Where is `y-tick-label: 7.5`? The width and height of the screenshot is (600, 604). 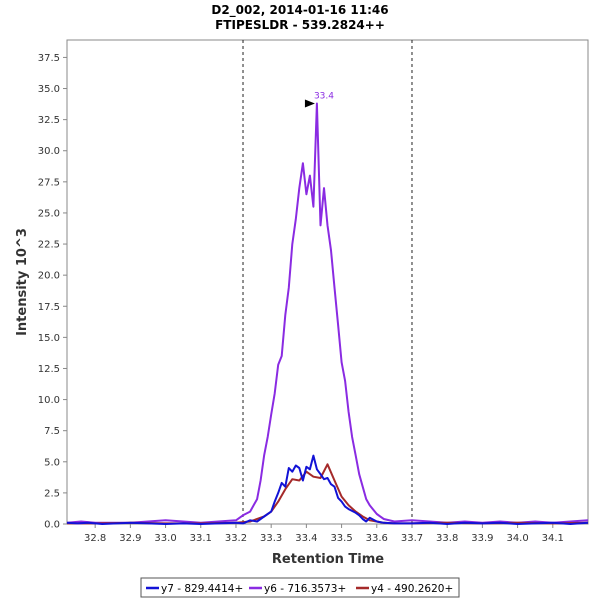
y-tick-label: 7.5 is located at coordinates (52, 431).